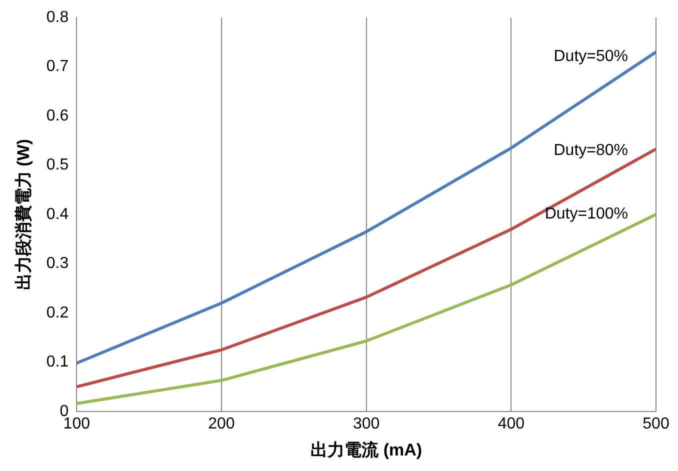 This screenshot has width=678, height=471. I want to click on x-axis-title: 出力電流 (mA), so click(366, 450).